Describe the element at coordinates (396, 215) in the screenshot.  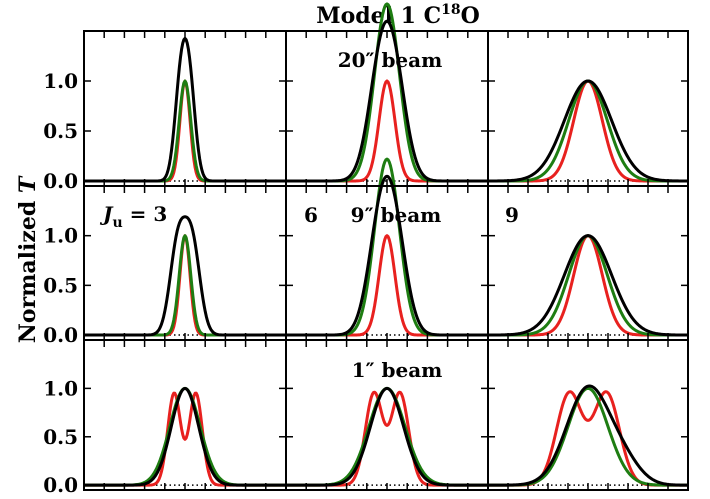
I see `panel-annotation: 9″ beam` at that location.